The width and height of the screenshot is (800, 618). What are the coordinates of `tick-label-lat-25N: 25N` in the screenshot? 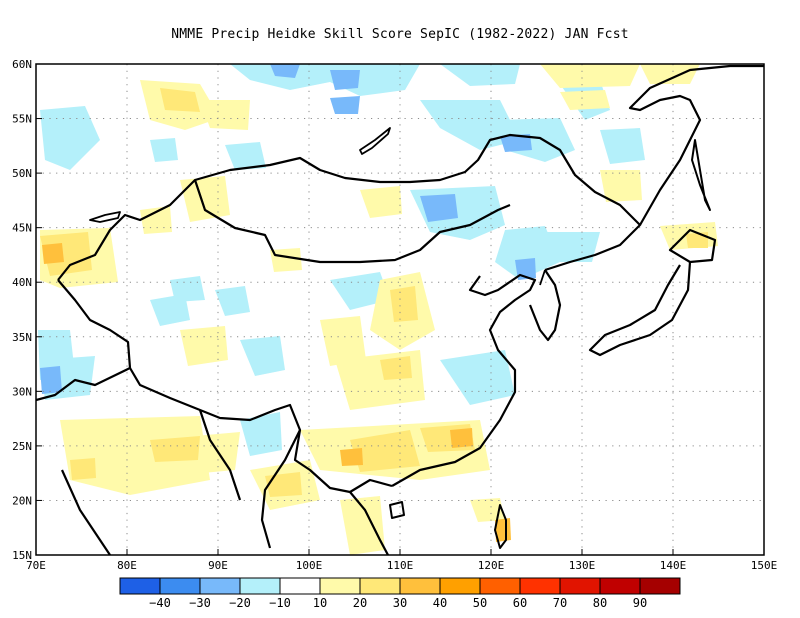 It's located at (22, 446).